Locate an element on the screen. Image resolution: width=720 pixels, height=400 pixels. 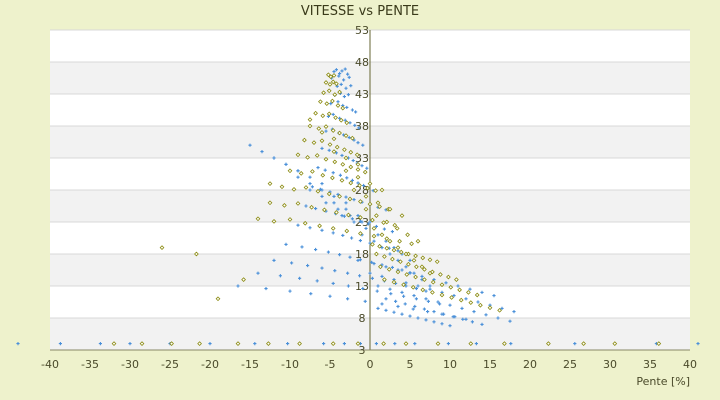
x-tick-label: -25 is located at coordinates (170, 364).